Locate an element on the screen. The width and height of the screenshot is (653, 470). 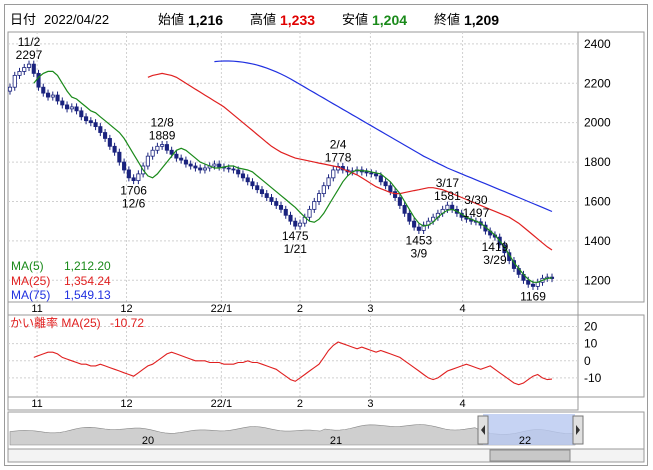
overview-handle-right is located at coordinates (578, 430).